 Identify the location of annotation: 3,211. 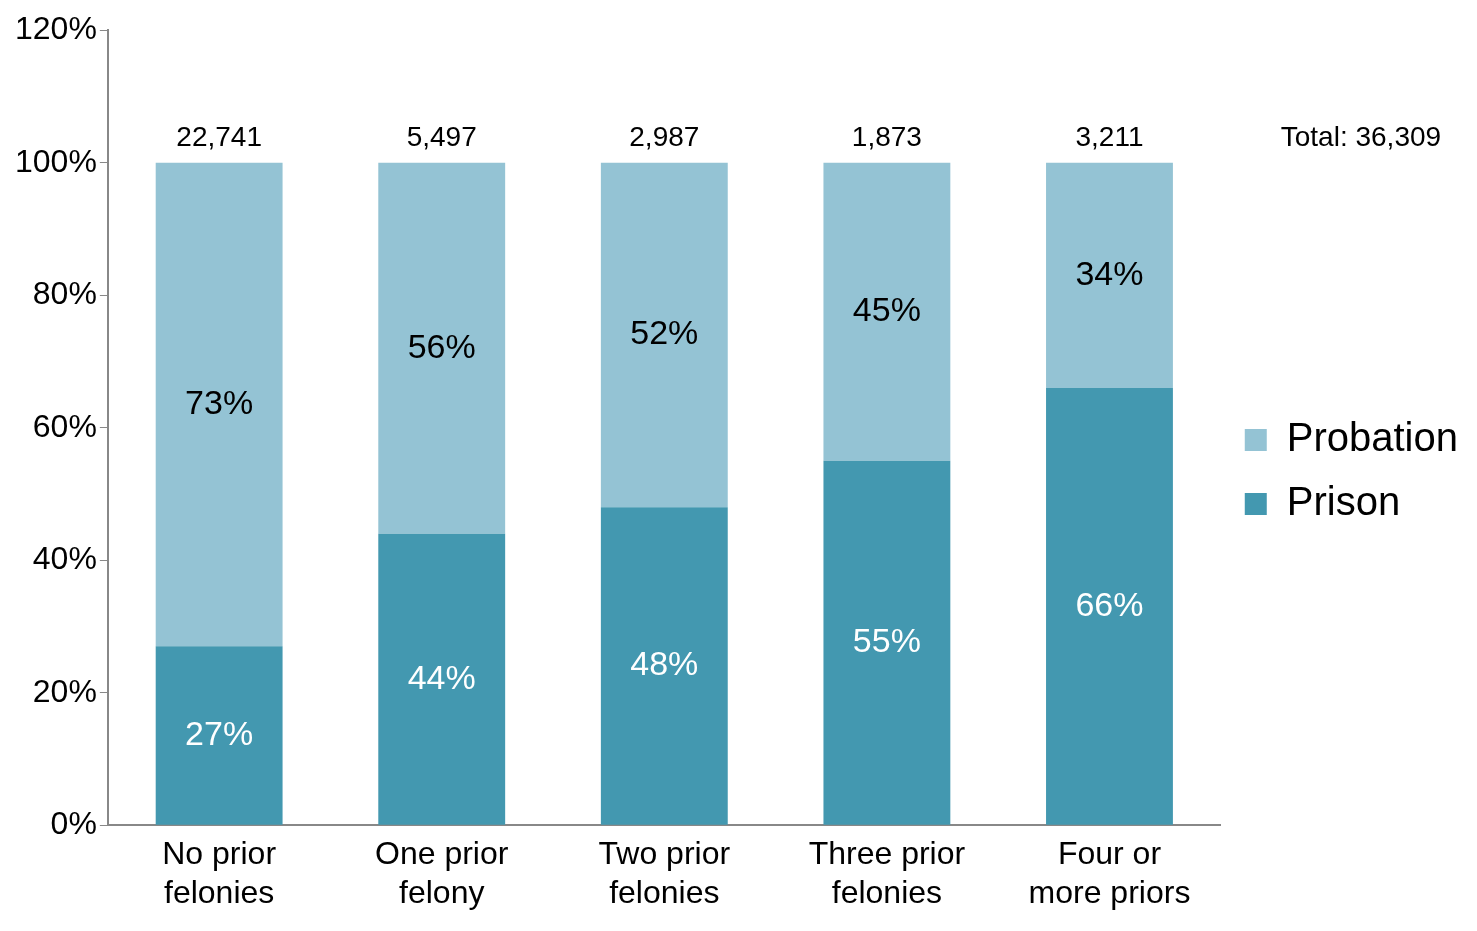
(1109, 137).